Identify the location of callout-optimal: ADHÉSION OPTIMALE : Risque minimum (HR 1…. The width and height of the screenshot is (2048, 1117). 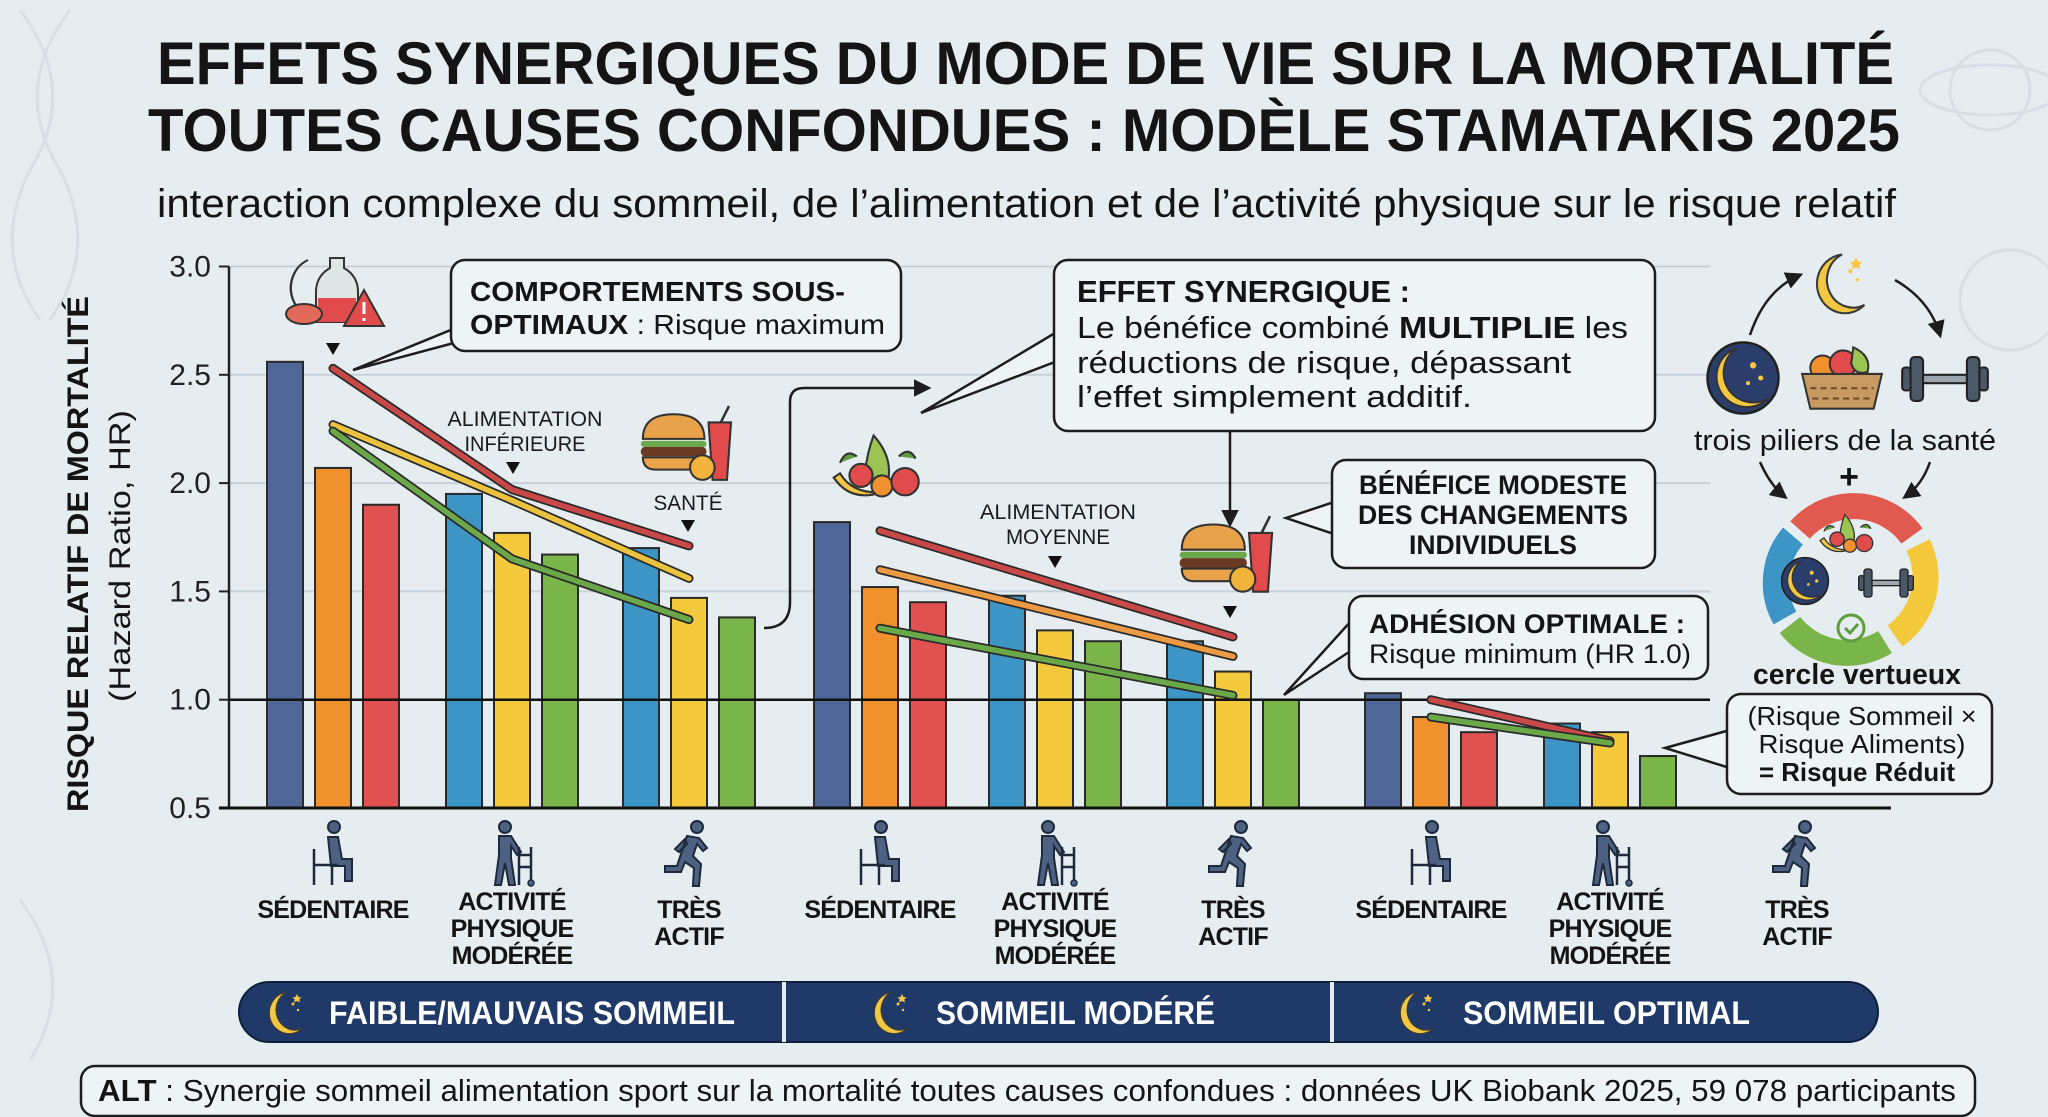
(1496, 645).